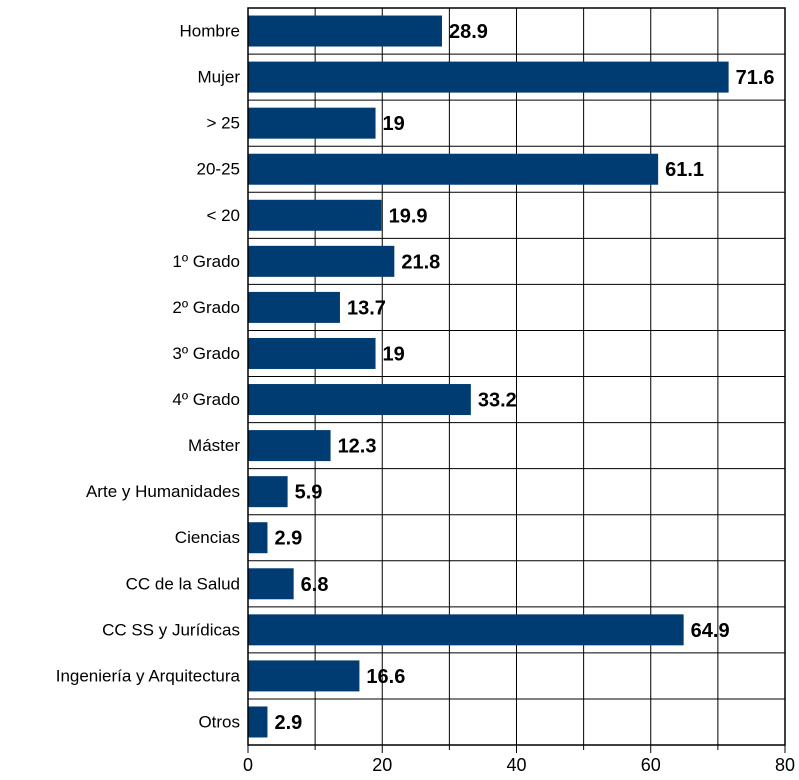  I want to click on data-label: 16.6, so click(385, 677).